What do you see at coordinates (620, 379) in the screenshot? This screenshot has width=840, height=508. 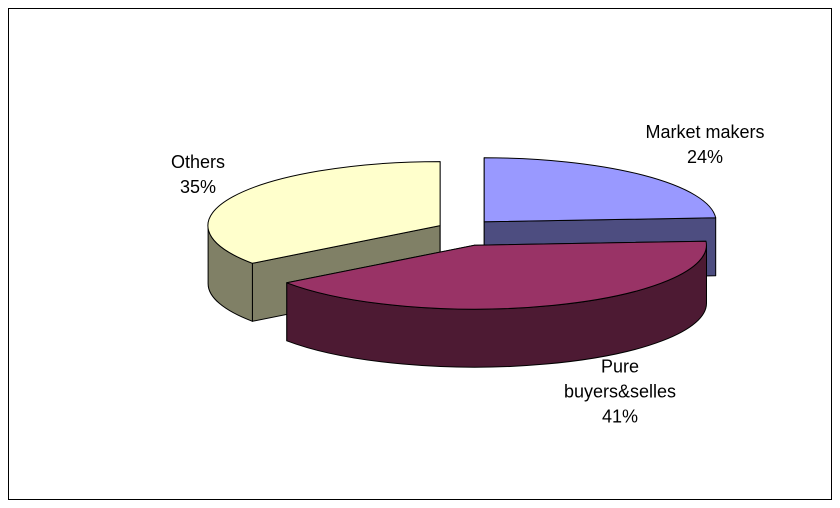 I see `slice-name: Pure buyers&selles` at bounding box center [620, 379].